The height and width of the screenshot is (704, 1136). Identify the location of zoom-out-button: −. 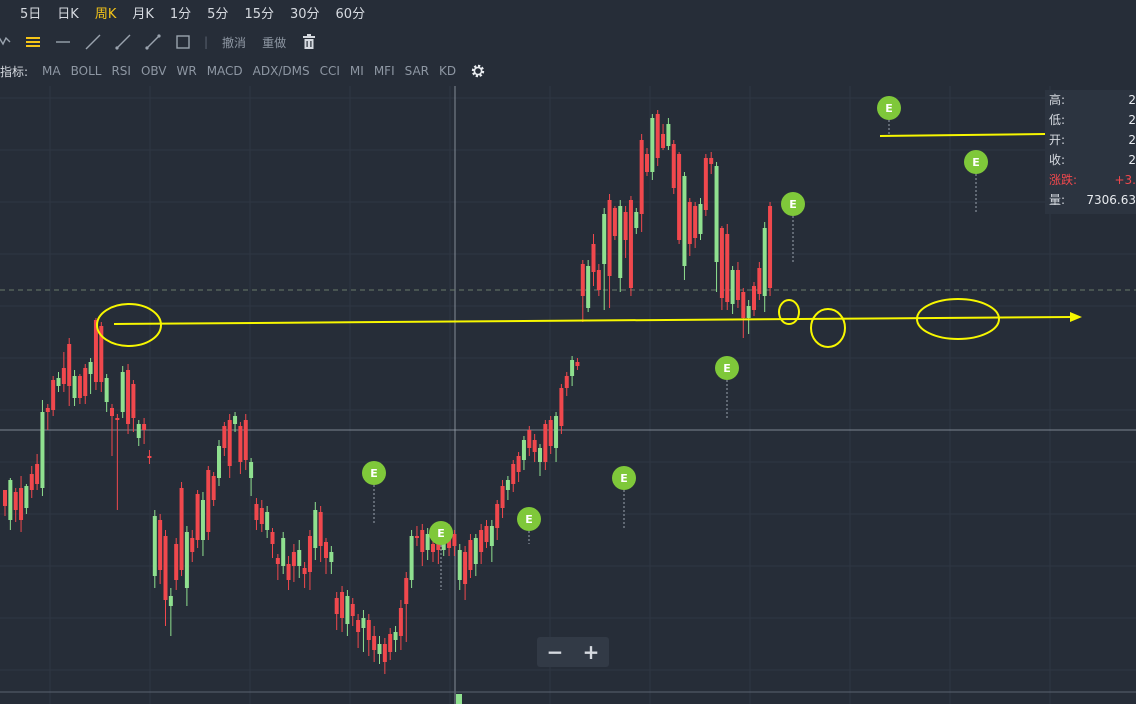
(555, 652).